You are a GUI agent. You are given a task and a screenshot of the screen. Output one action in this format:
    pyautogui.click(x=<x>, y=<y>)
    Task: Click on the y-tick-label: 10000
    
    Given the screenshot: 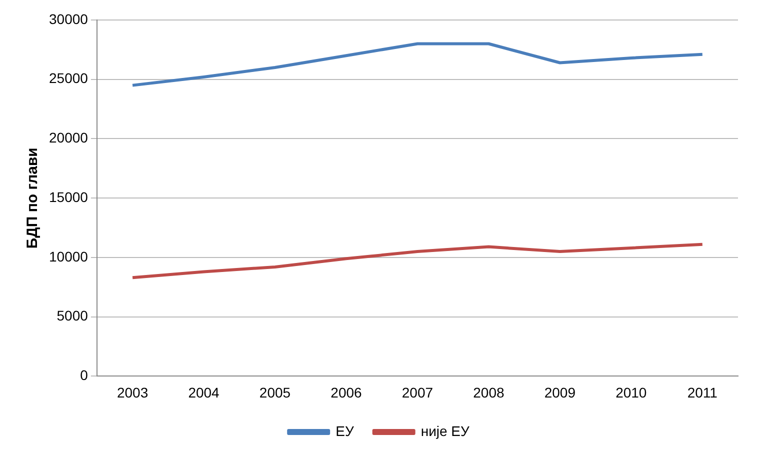 What is the action you would take?
    pyautogui.click(x=68, y=256)
    